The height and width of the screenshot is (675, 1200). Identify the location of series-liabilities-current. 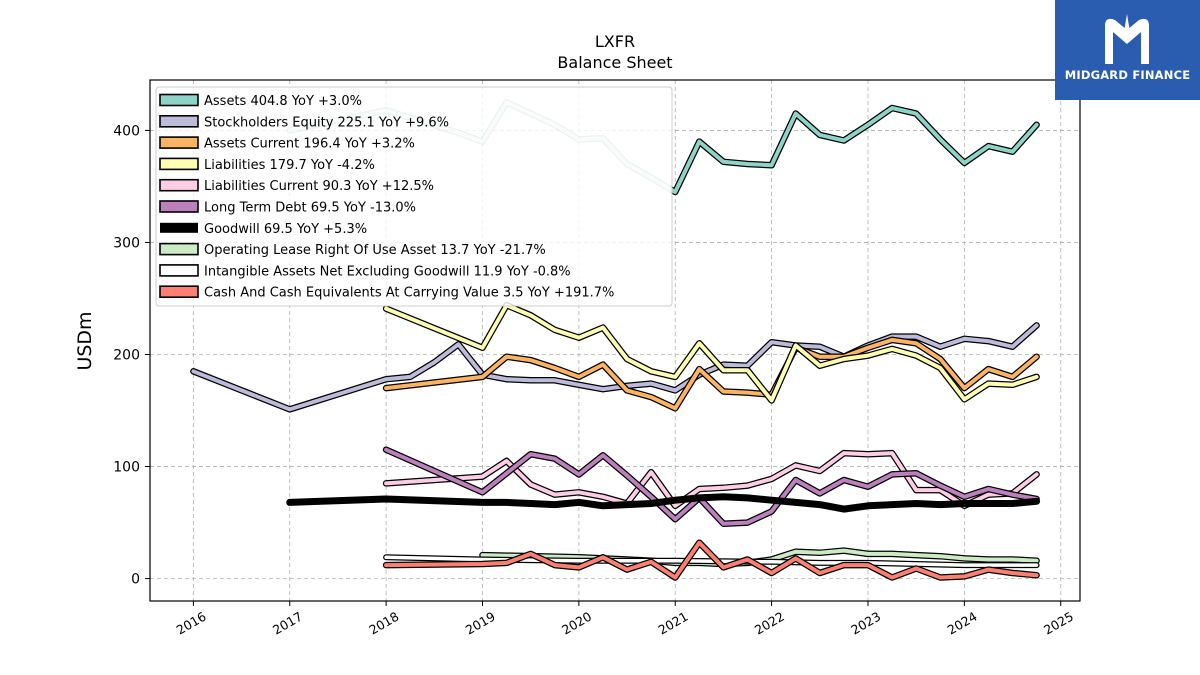
(711, 479).